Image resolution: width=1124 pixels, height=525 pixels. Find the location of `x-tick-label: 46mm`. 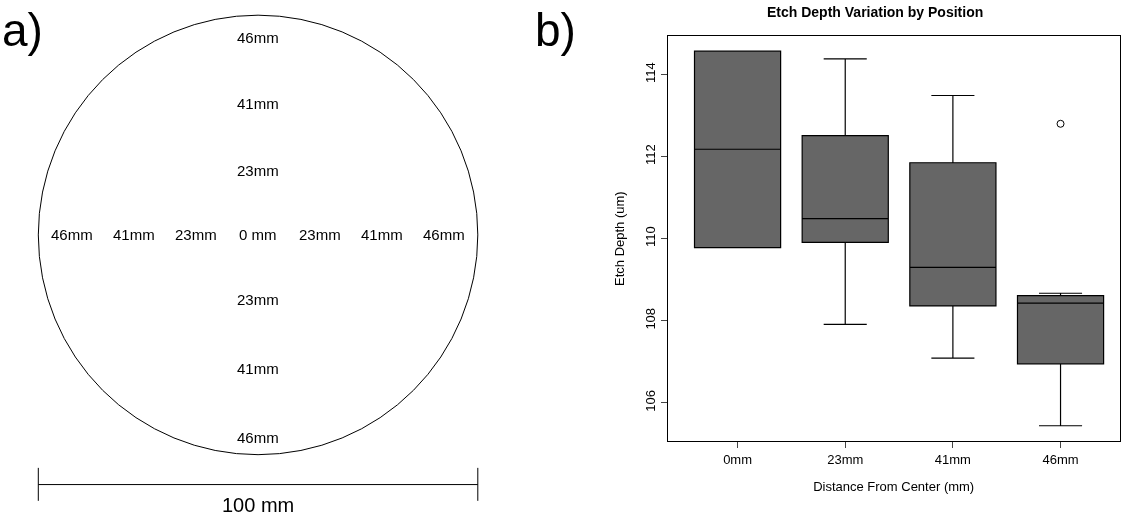

x-tick-label: 46mm is located at coordinates (1060, 459).